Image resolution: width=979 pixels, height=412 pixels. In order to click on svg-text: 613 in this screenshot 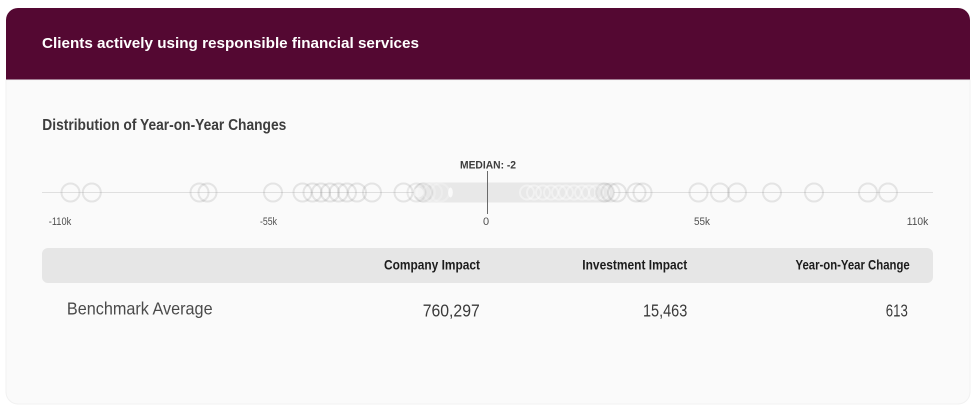, I will do `click(897, 311)`.